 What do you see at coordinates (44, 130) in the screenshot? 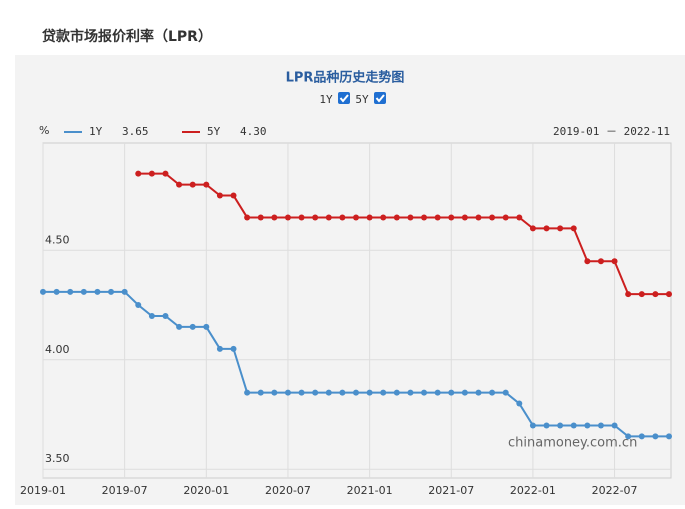
I see `y-unit: %` at bounding box center [44, 130].